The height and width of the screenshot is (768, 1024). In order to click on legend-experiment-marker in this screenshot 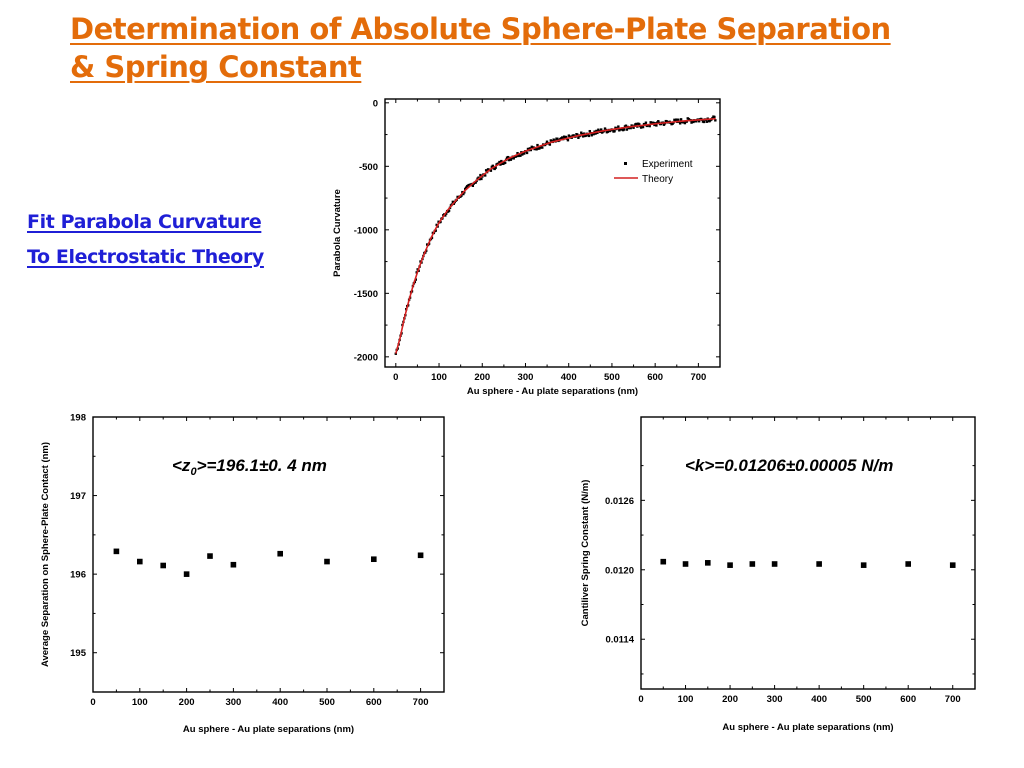, I will do `click(625, 163)`.